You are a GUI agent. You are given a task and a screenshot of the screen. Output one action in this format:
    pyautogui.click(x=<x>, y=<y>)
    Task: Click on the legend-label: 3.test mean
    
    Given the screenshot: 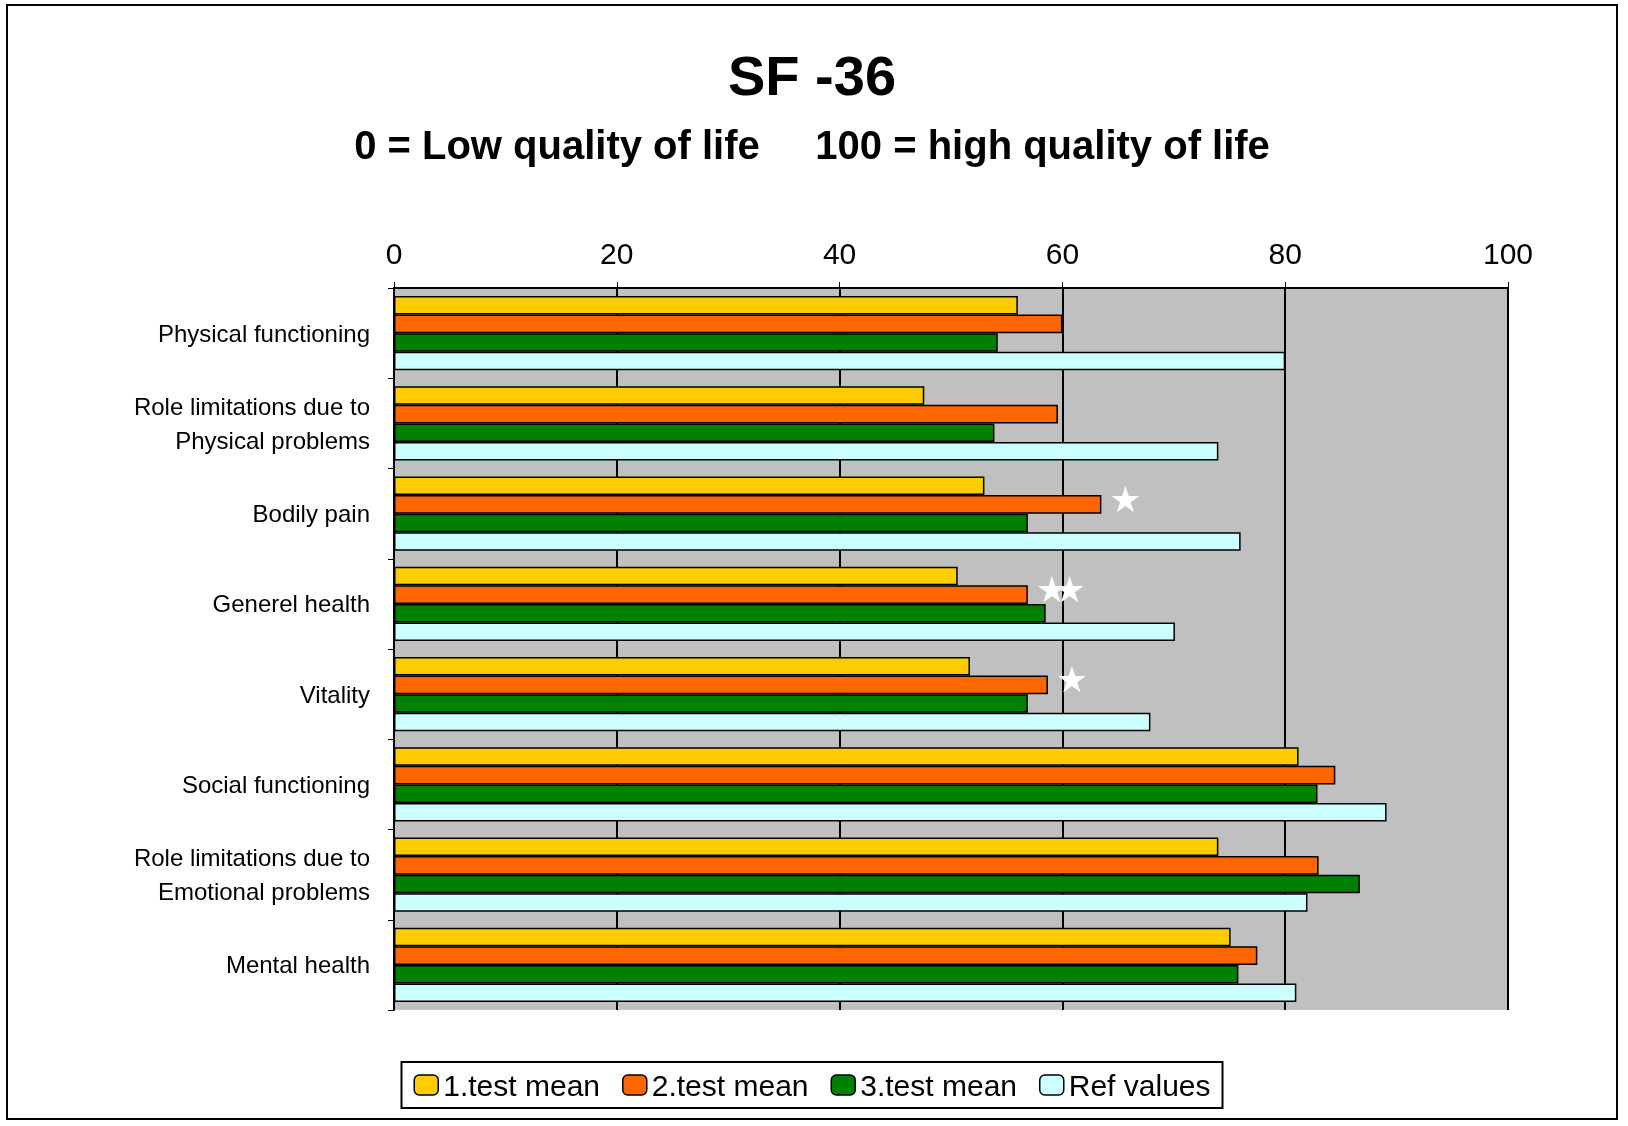 What is the action you would take?
    pyautogui.click(x=939, y=1085)
    